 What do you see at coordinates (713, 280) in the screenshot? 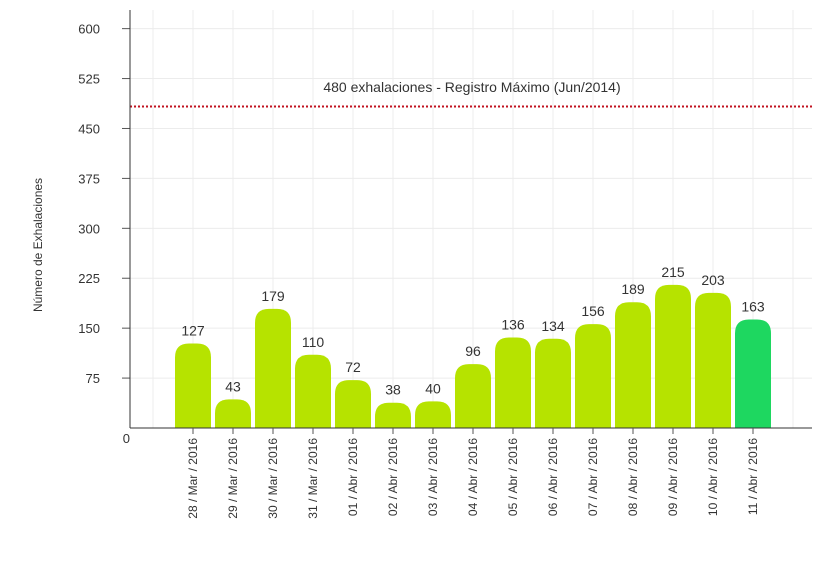
I see `data-label: 203` at bounding box center [713, 280].